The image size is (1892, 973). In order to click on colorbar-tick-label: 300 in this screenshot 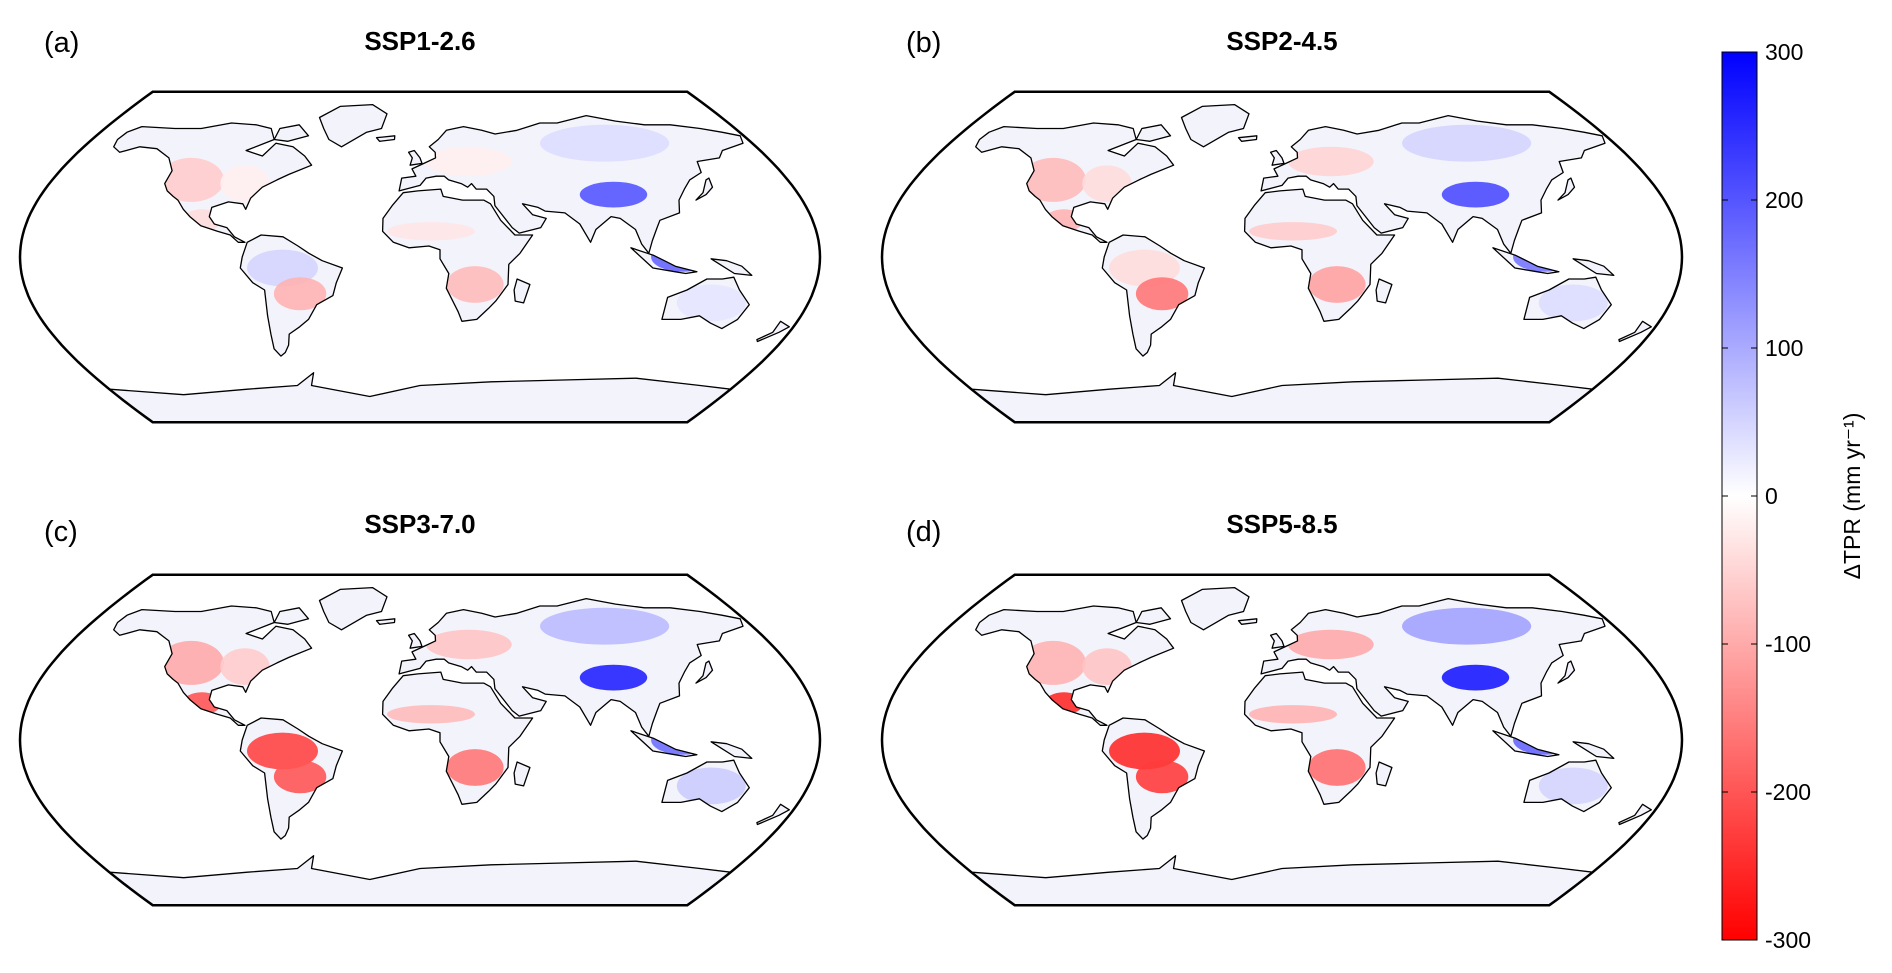, I will do `click(1784, 52)`.